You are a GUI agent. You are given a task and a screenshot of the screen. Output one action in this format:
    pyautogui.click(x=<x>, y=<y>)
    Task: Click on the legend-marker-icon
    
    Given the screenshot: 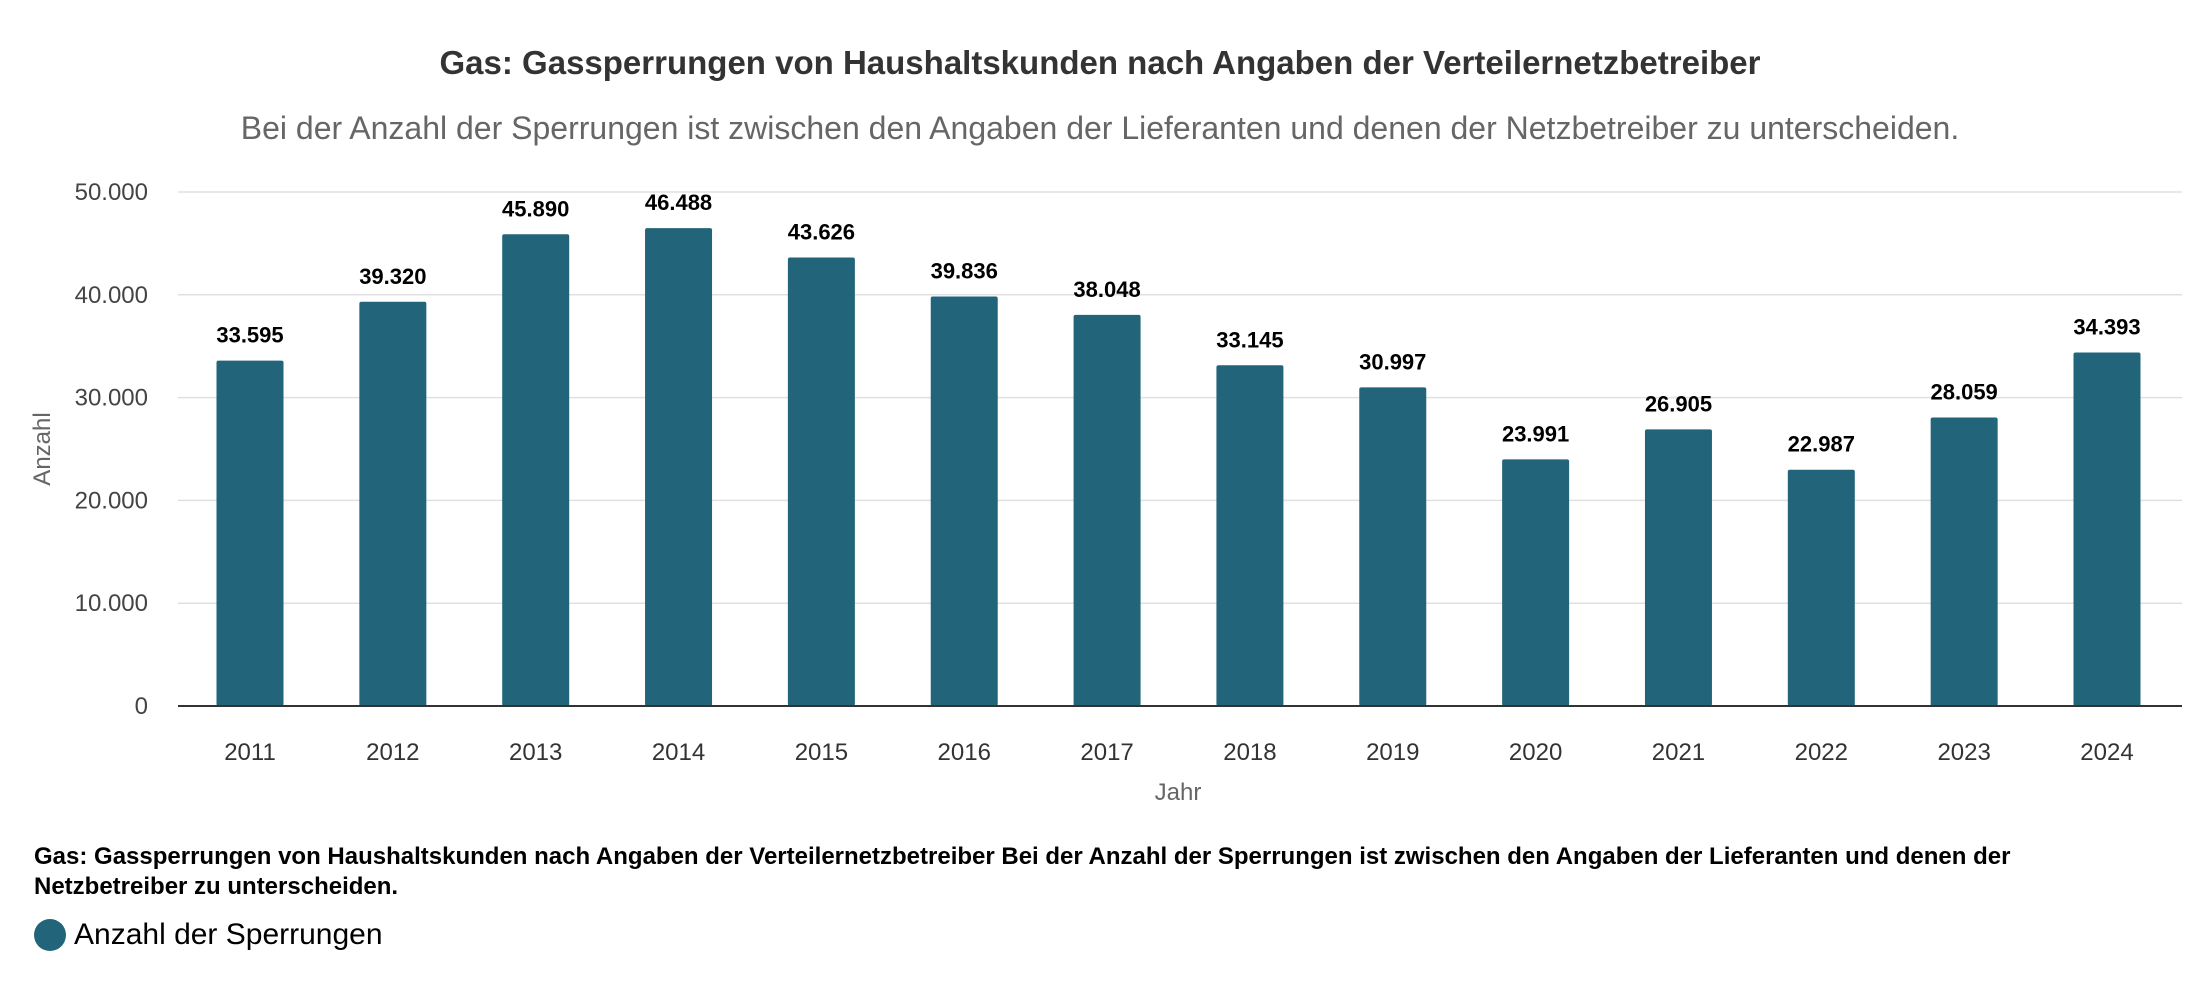 What is the action you would take?
    pyautogui.click(x=50, y=935)
    